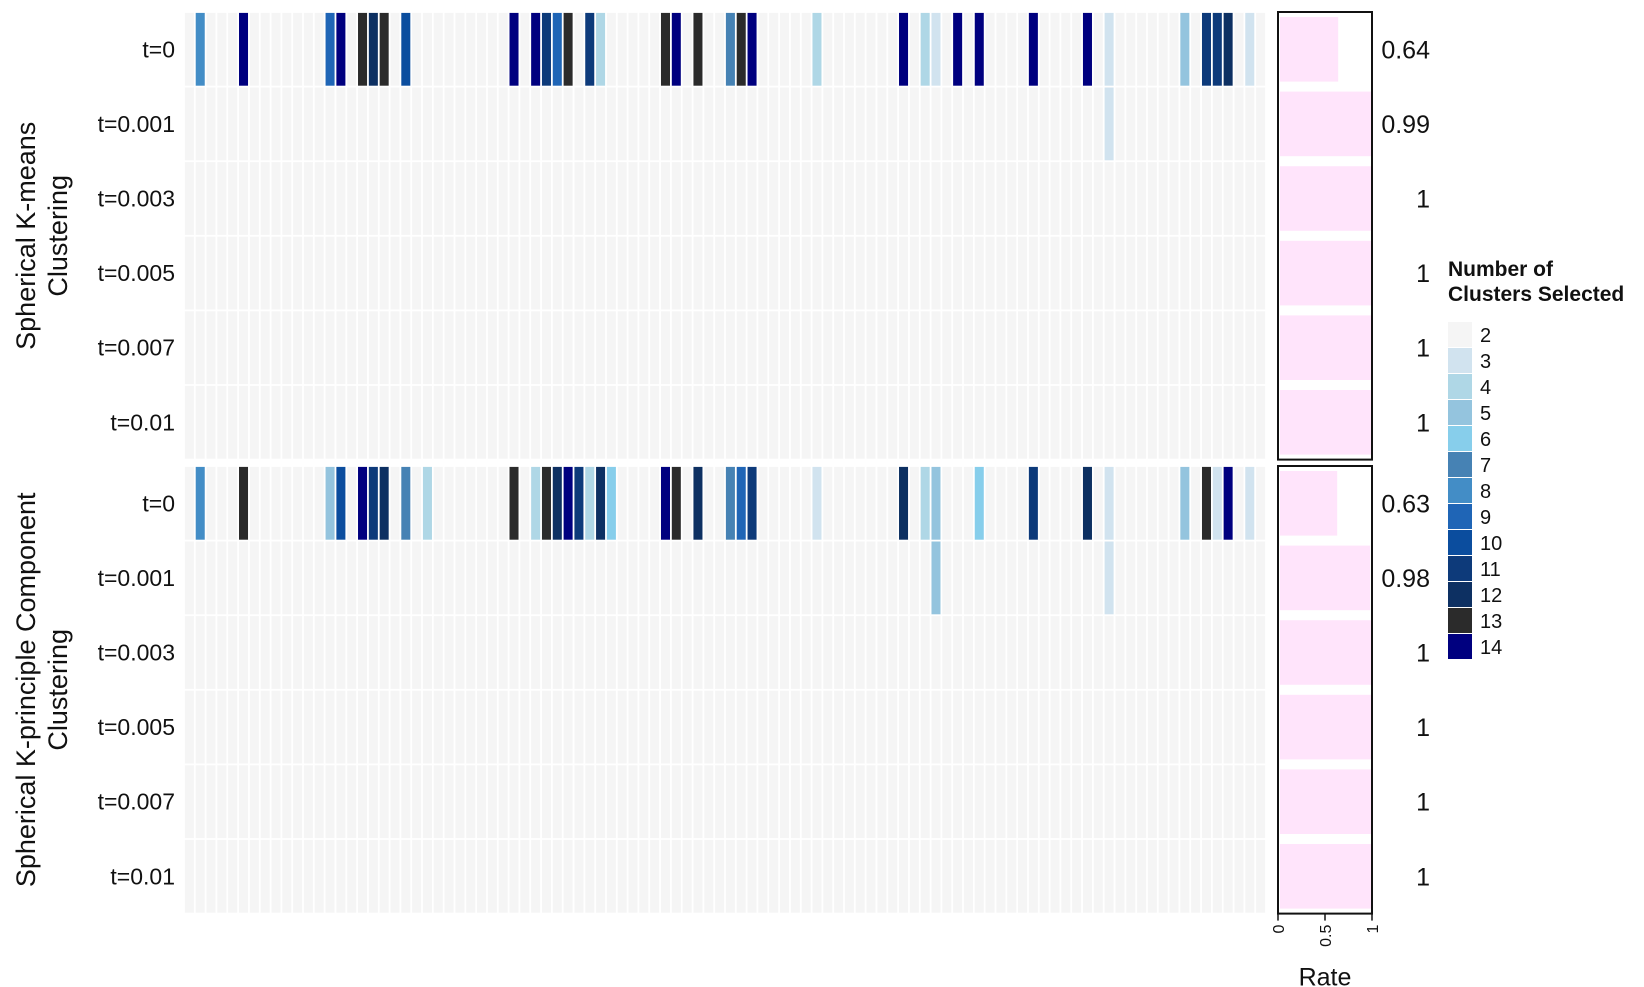  Describe the element at coordinates (1485, 414) in the screenshot. I see `legend-label: 5` at that location.